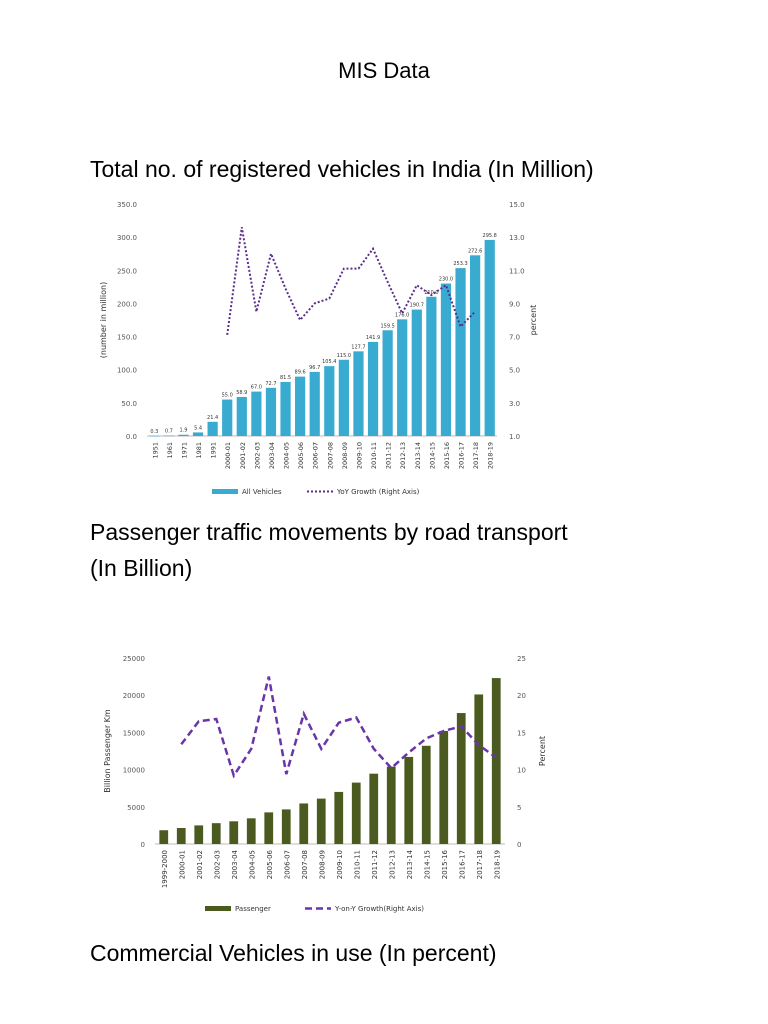 The width and height of the screenshot is (768, 1024). I want to click on y-axis-title: (number in million), so click(103, 320).